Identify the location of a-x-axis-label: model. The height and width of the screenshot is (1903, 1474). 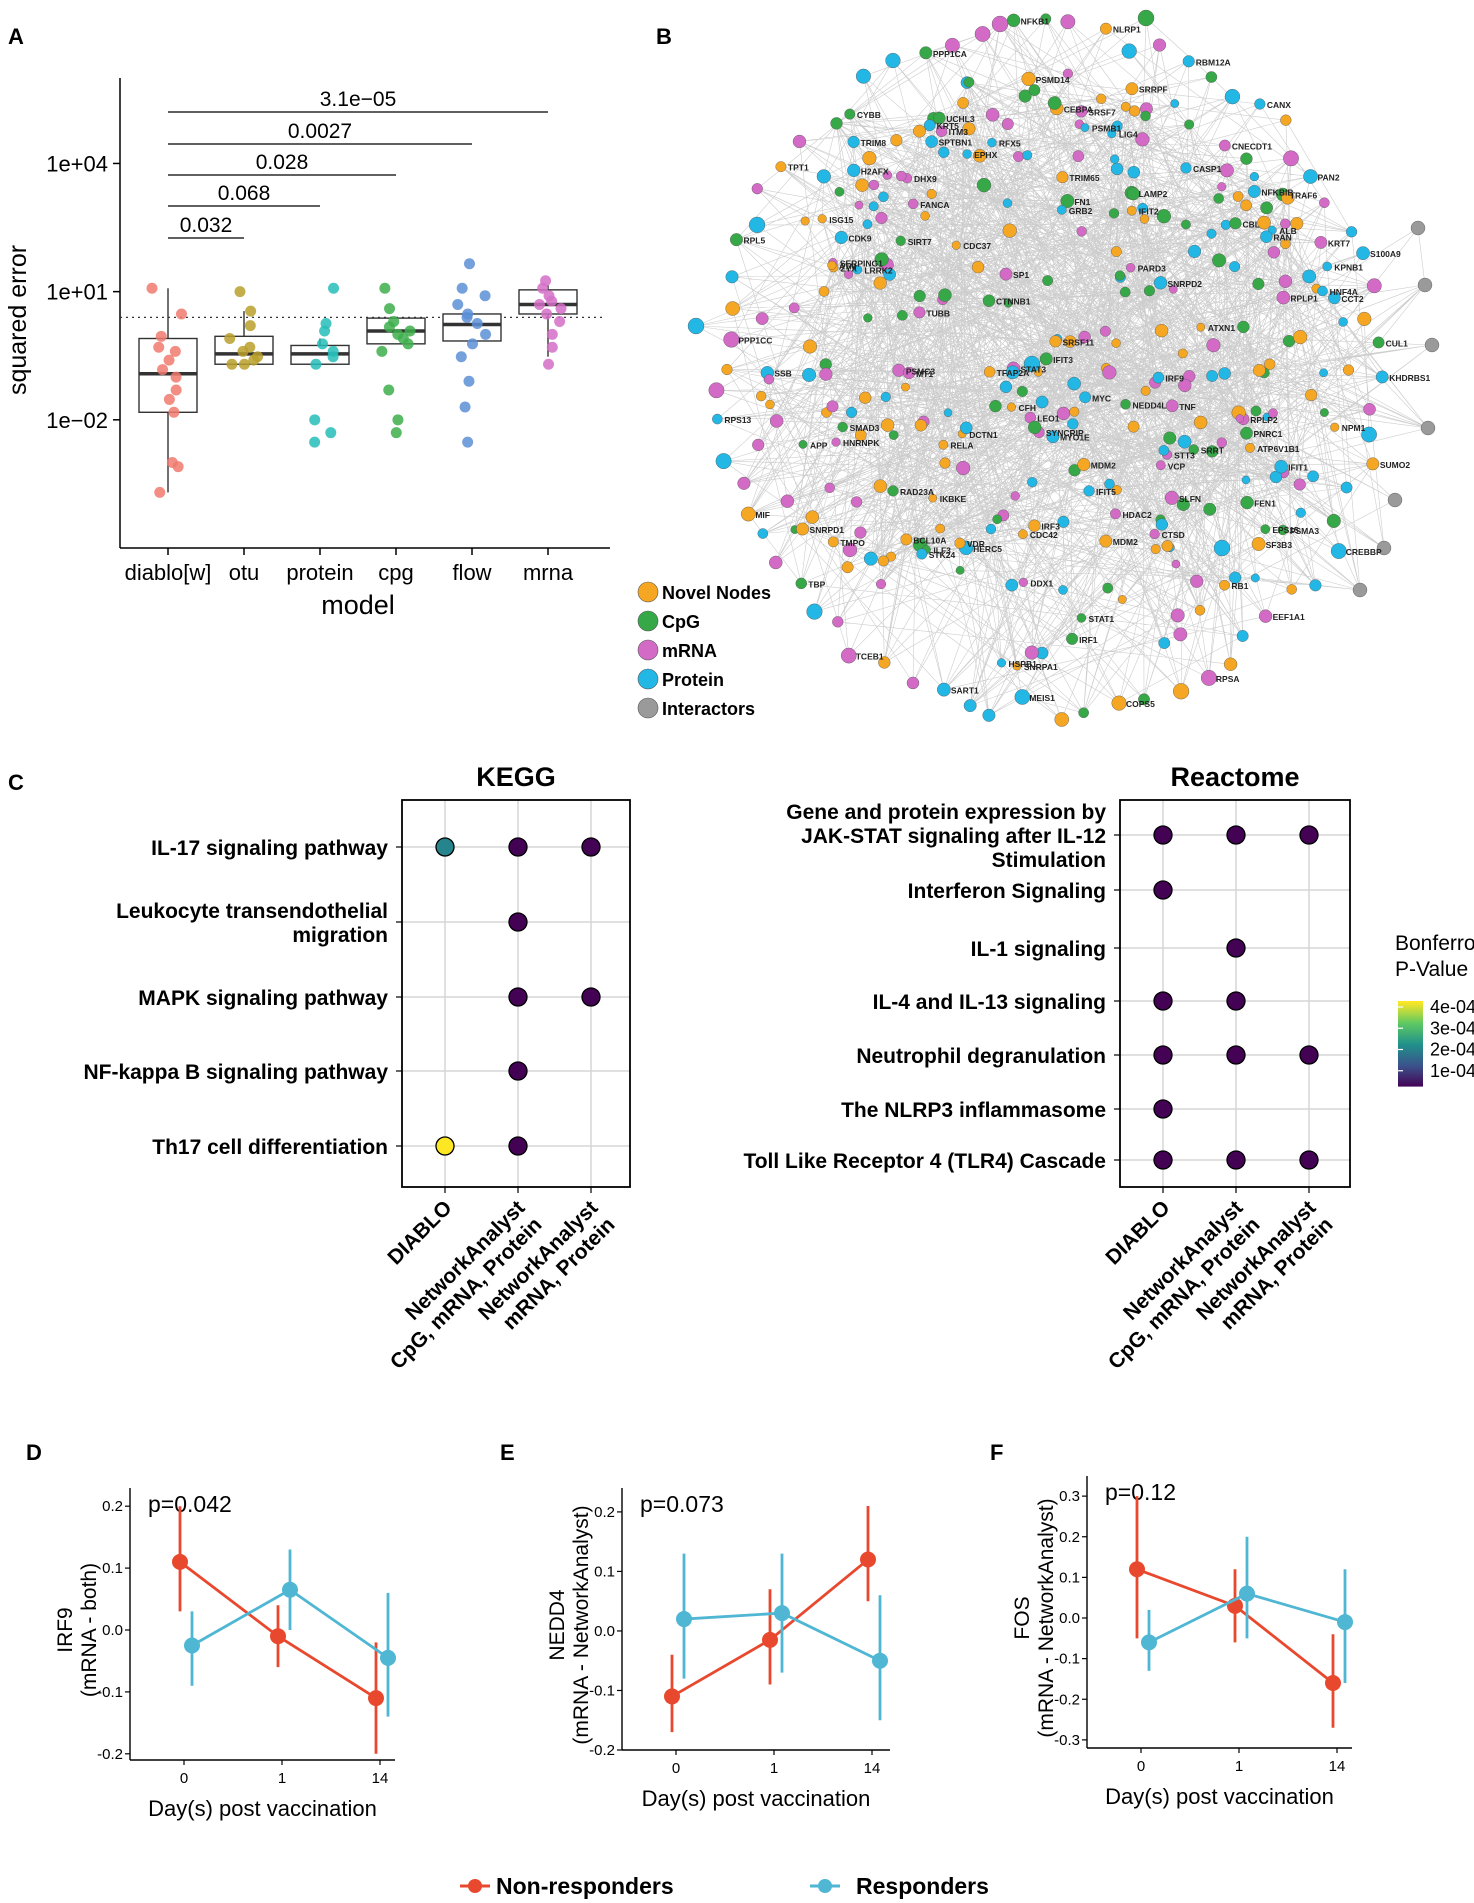
(358, 605).